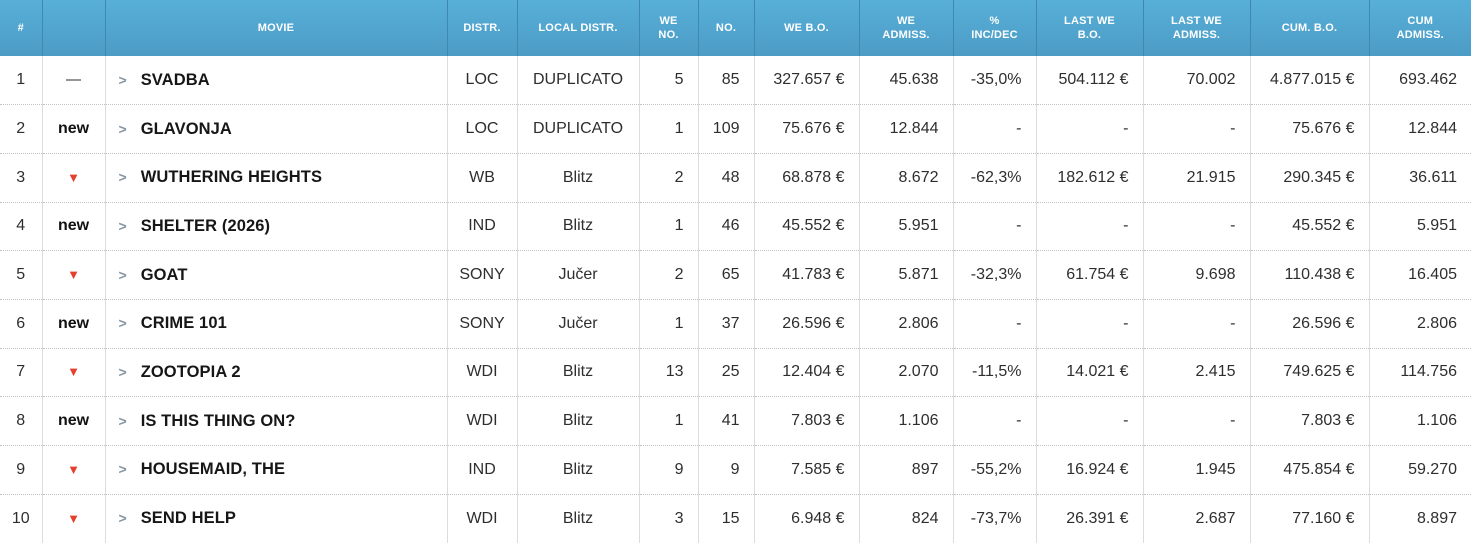 This screenshot has height=544, width=1471. What do you see at coordinates (807, 470) in the screenshot?
I see `we-bo-cell: 7.585 €` at bounding box center [807, 470].